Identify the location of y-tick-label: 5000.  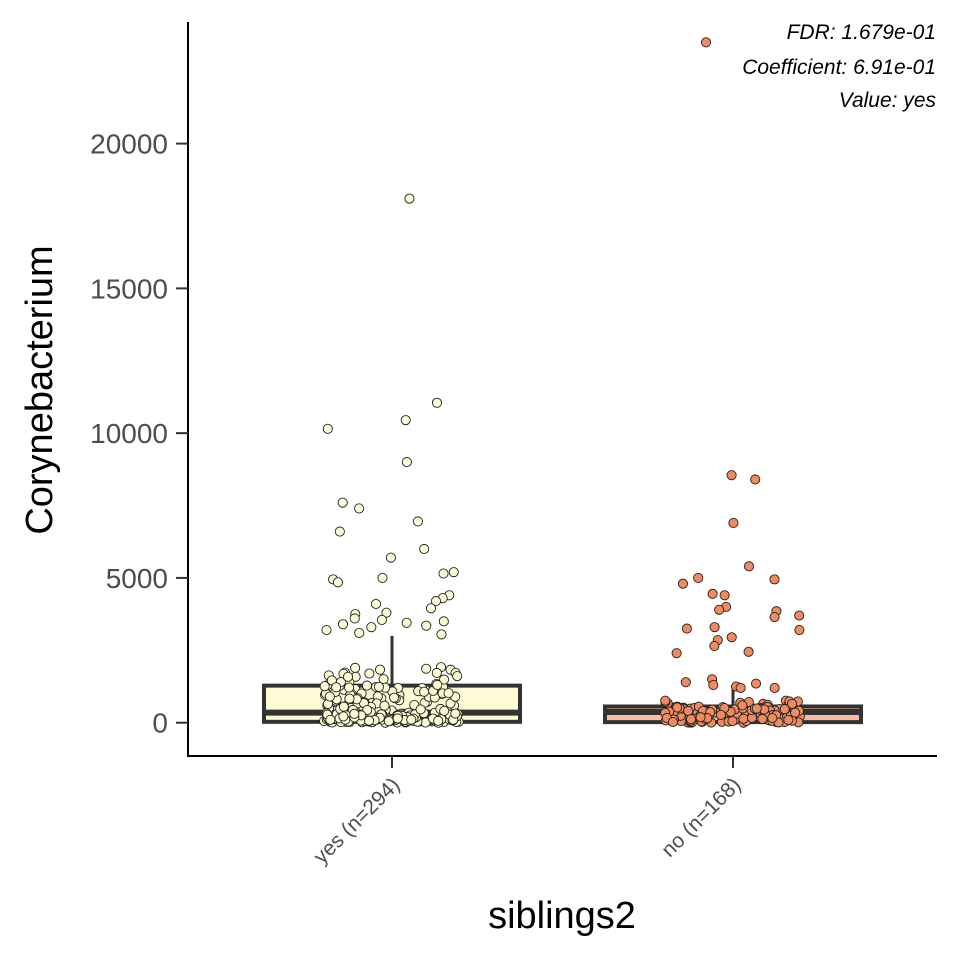
(137, 578).